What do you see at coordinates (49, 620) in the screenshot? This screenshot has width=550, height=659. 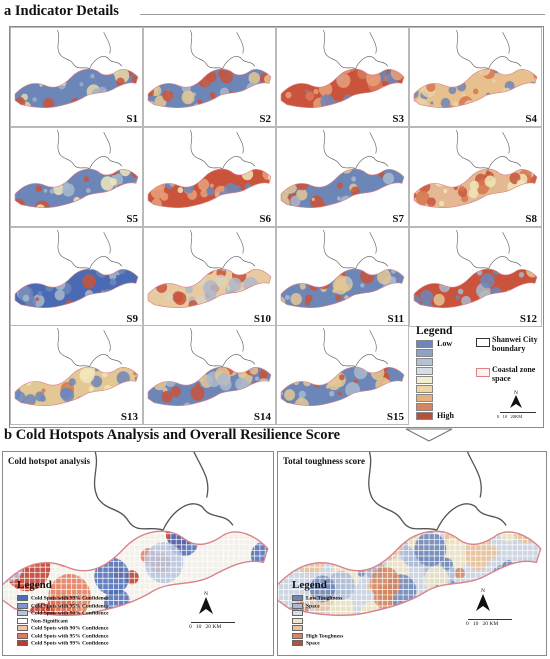 I see `legend-item-label: Non-Significant` at bounding box center [49, 620].